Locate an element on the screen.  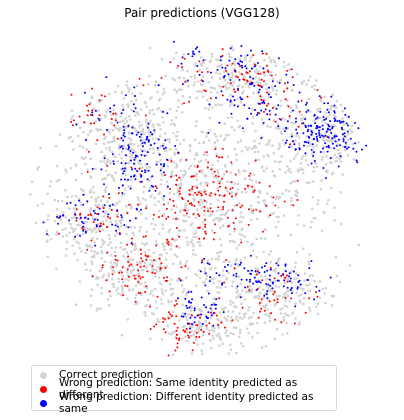
legend-marker-different-identity is located at coordinates (43, 403).